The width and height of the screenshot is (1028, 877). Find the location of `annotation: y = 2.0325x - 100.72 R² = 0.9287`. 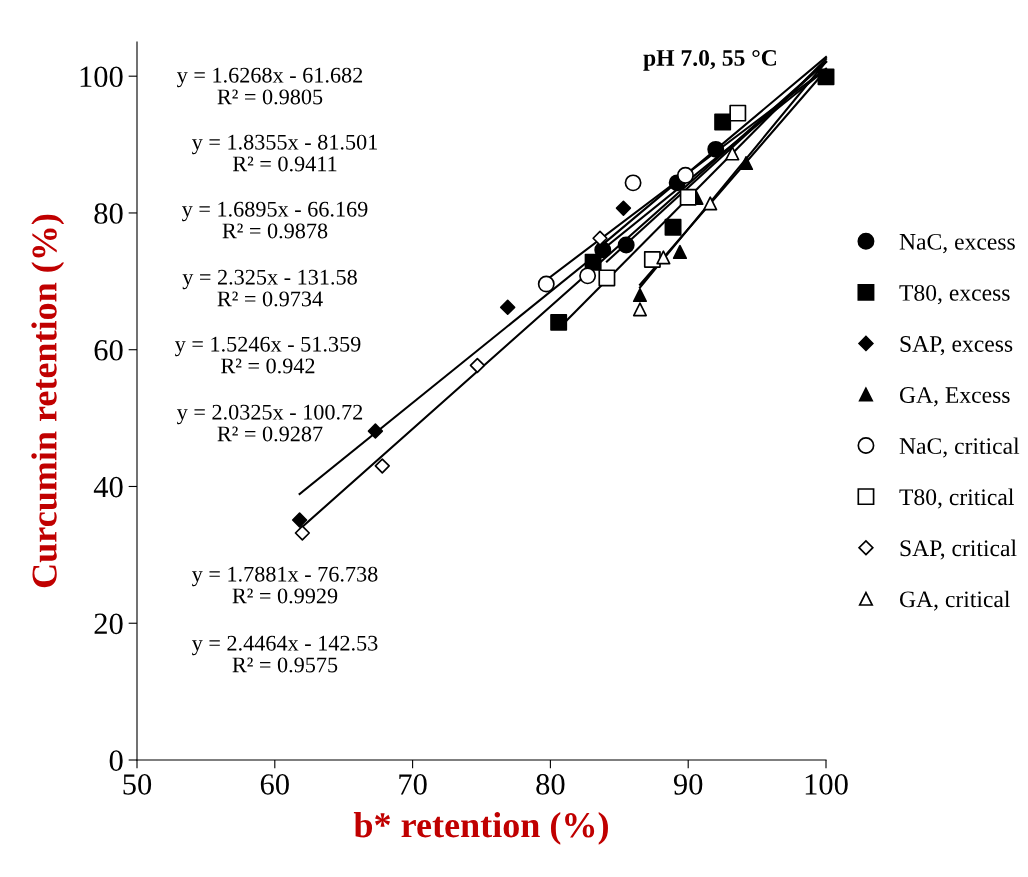

annotation: y = 2.0325x - 100.72 R² = 0.9287 is located at coordinates (269, 423).